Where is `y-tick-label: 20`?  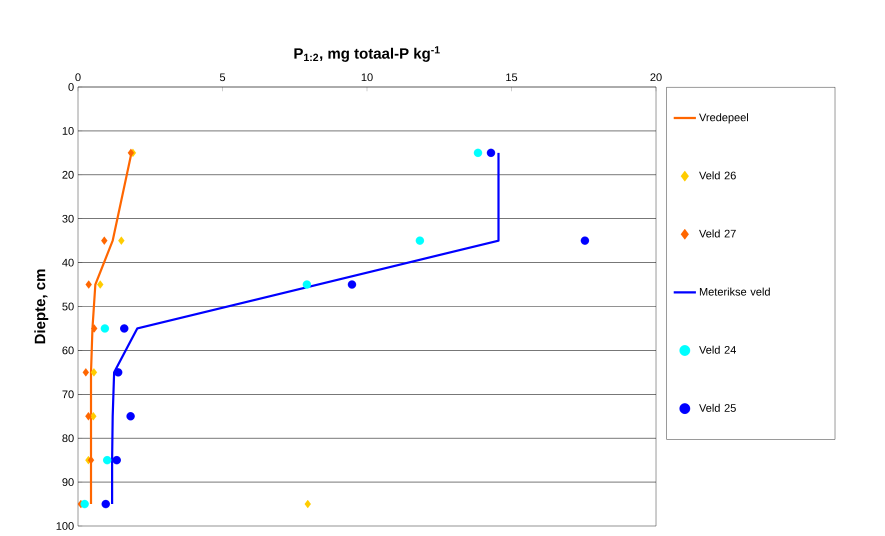 y-tick-label: 20 is located at coordinates (68, 174).